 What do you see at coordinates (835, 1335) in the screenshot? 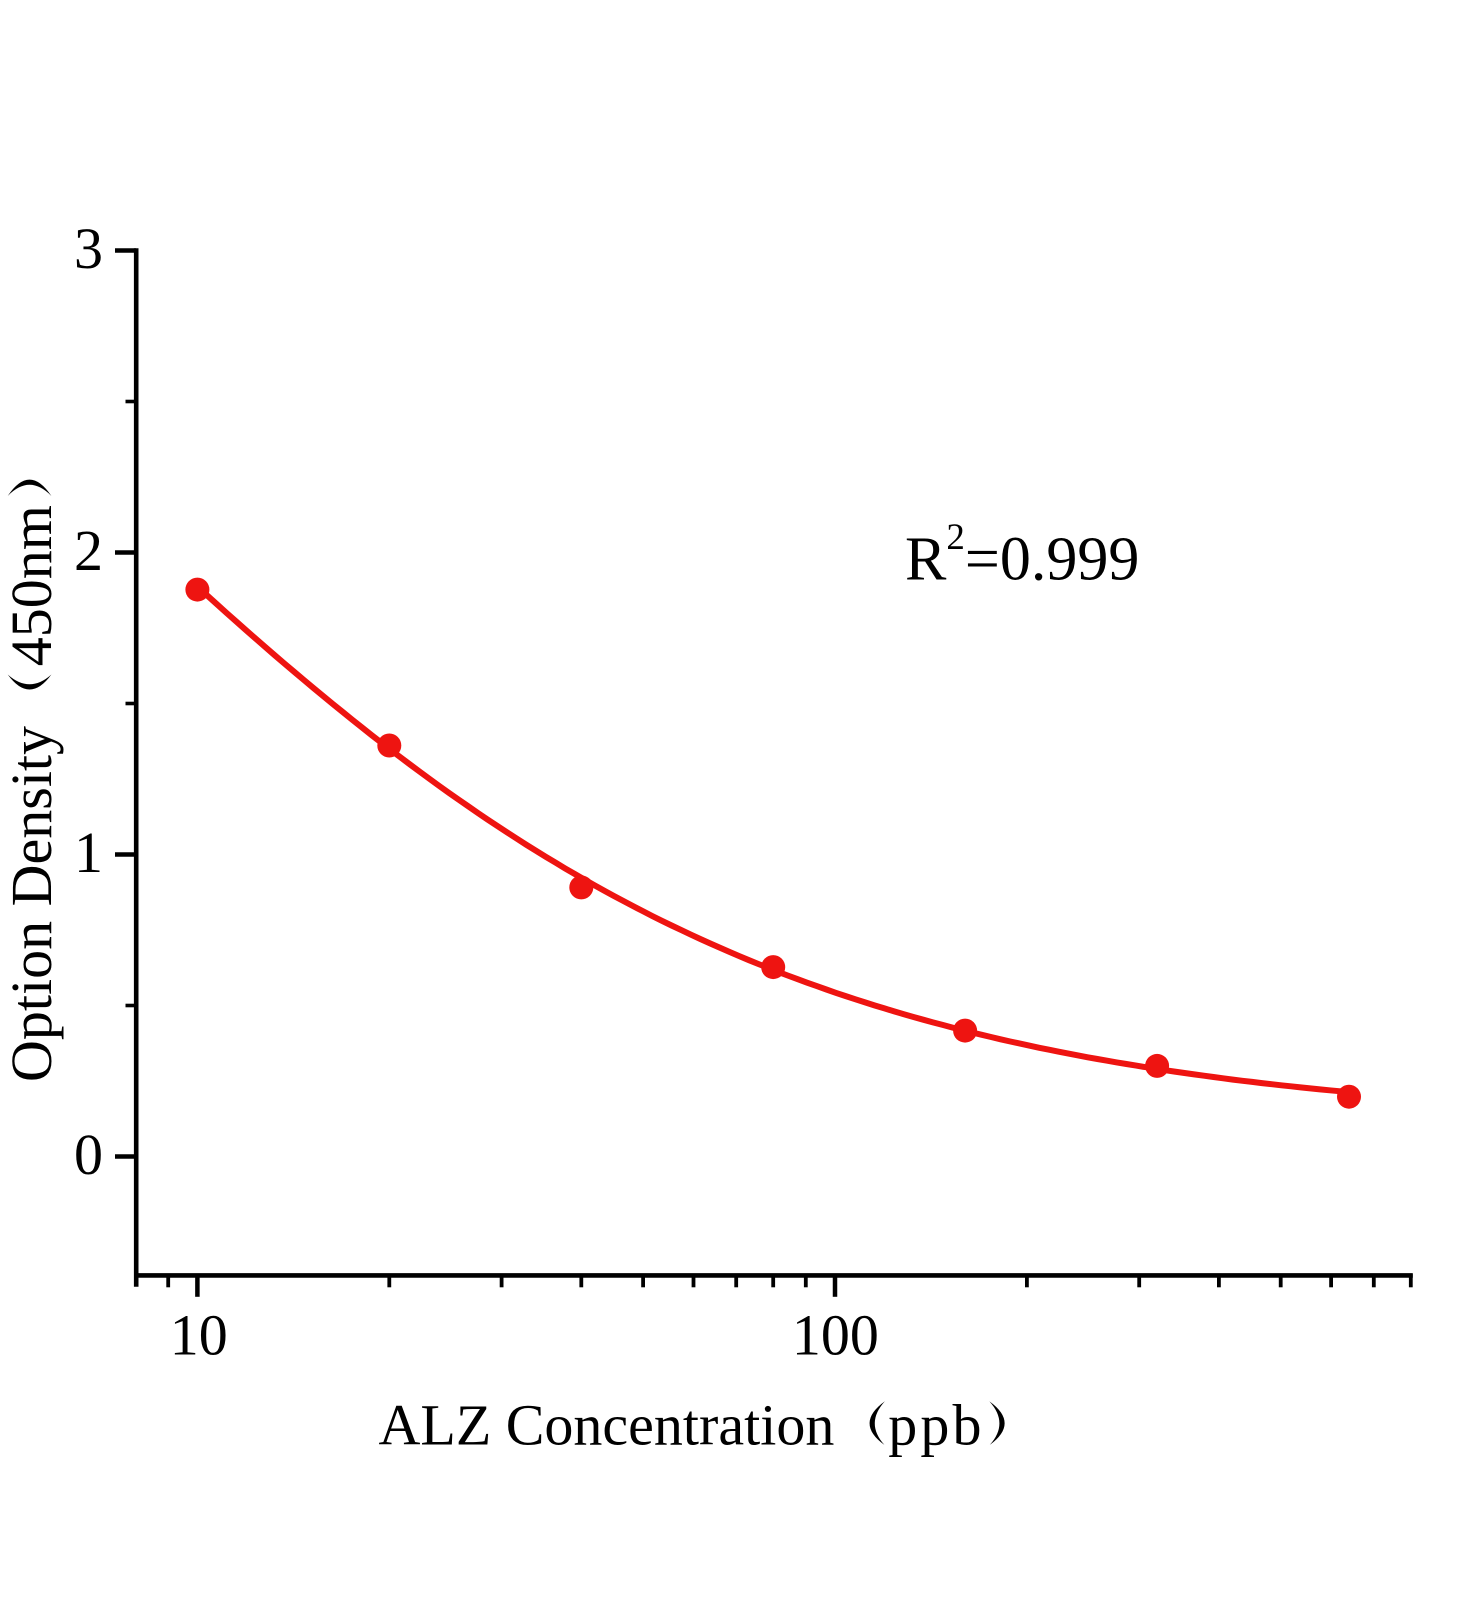
I see `svg-text: 100` at bounding box center [835, 1335].